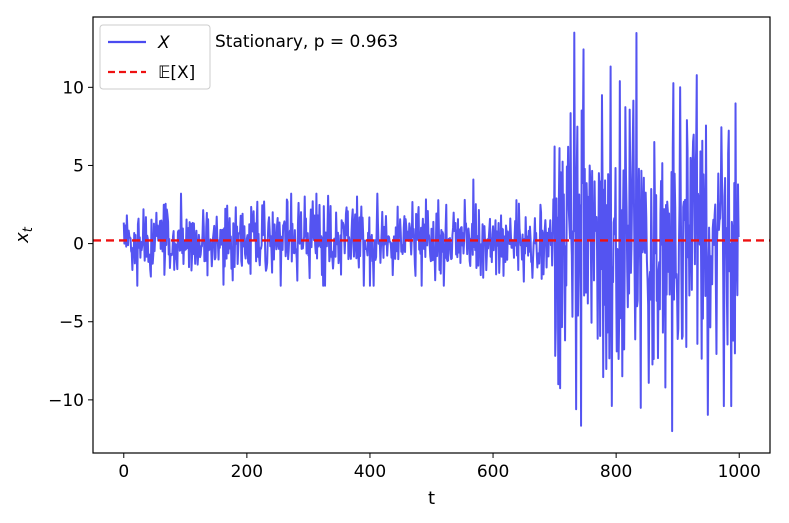 This screenshot has width=789, height=523. I want to click on y-tick-label: 5, so click(78, 166).